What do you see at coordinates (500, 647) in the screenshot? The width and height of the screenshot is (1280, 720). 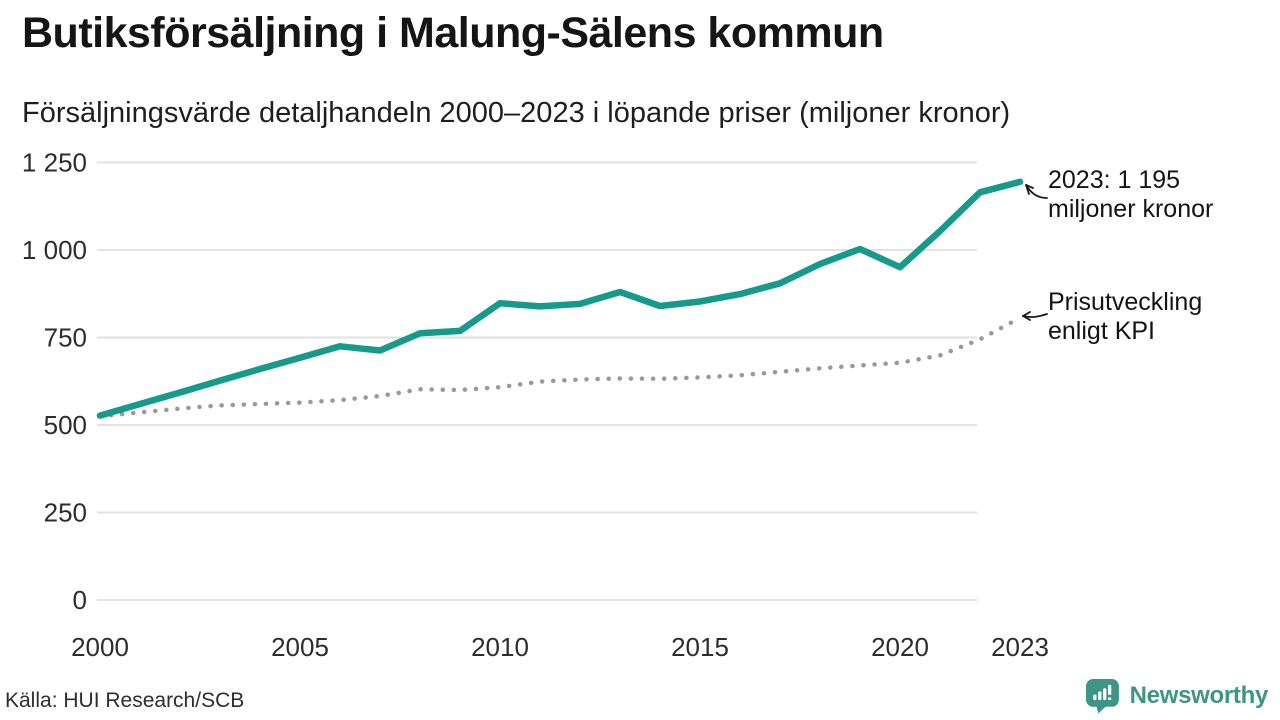 I see `x-tick-label: 2010` at bounding box center [500, 647].